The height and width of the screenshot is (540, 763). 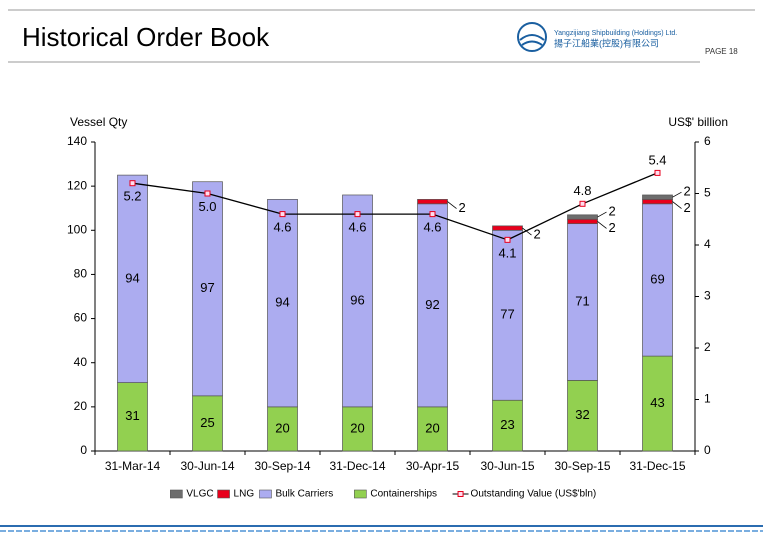 I want to click on data-label: 69, so click(x=657, y=278).